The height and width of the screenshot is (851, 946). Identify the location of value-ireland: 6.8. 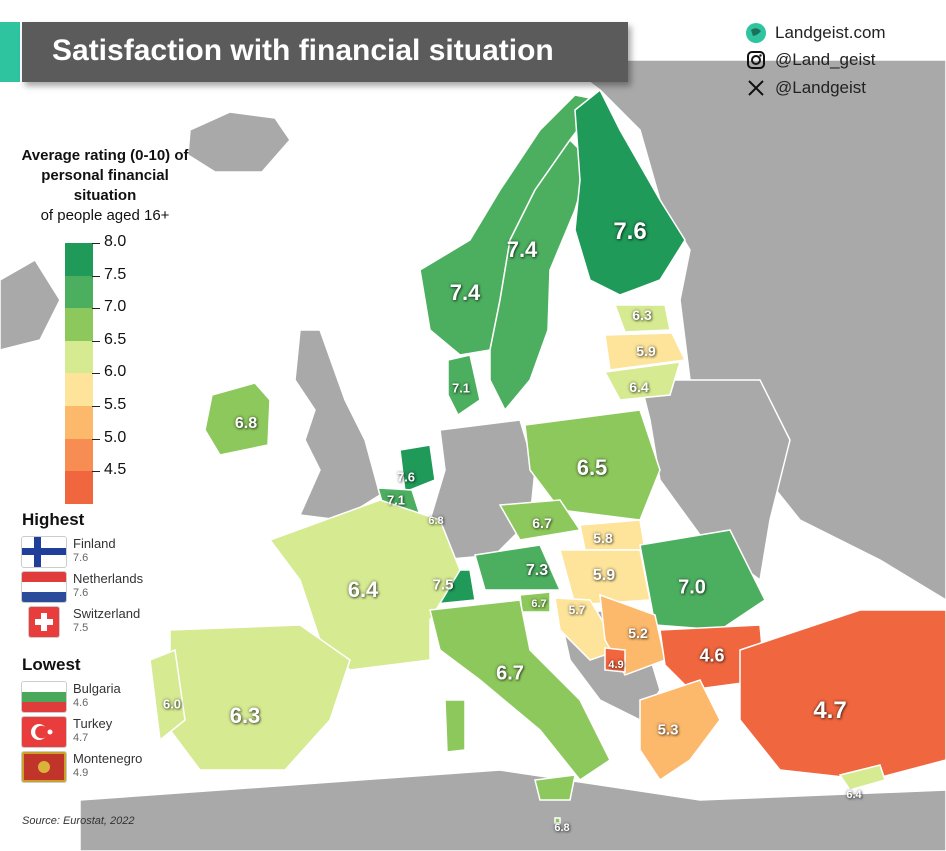
(246, 423).